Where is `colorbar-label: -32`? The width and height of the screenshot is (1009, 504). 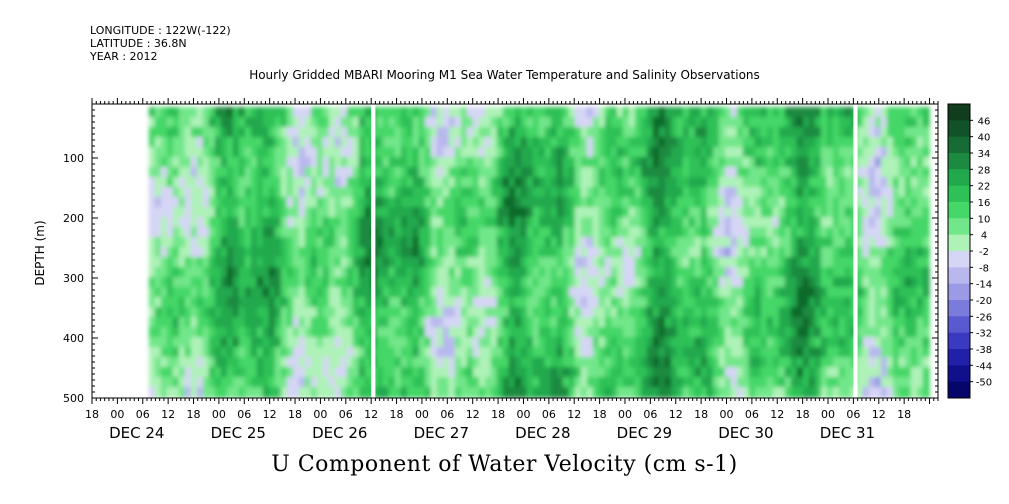
colorbar-label: -32 is located at coordinates (984, 334).